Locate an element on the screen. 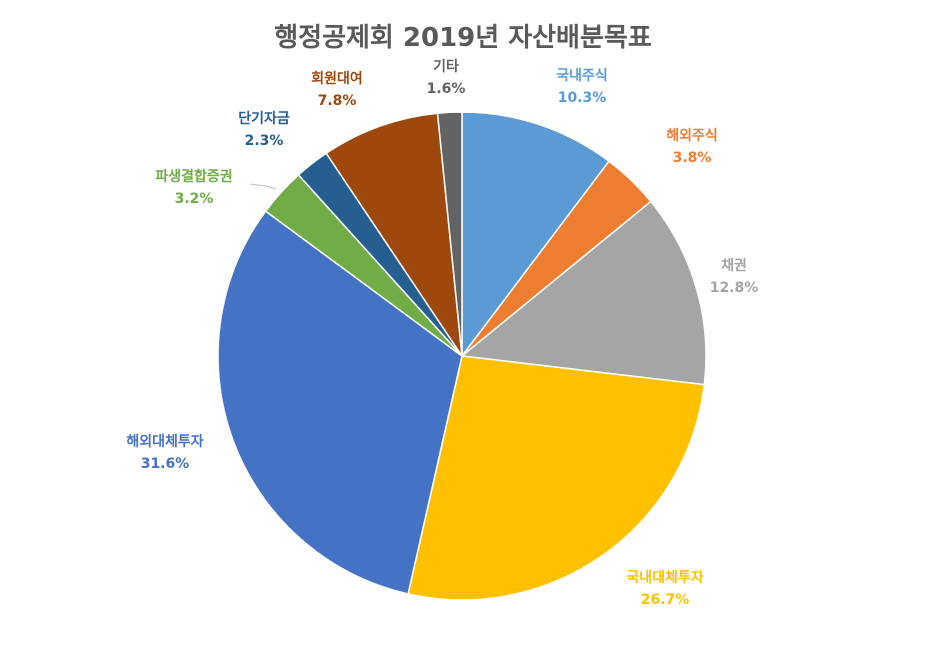 This screenshot has height=658, width=926. slice-value-7: 7.8% is located at coordinates (337, 101).